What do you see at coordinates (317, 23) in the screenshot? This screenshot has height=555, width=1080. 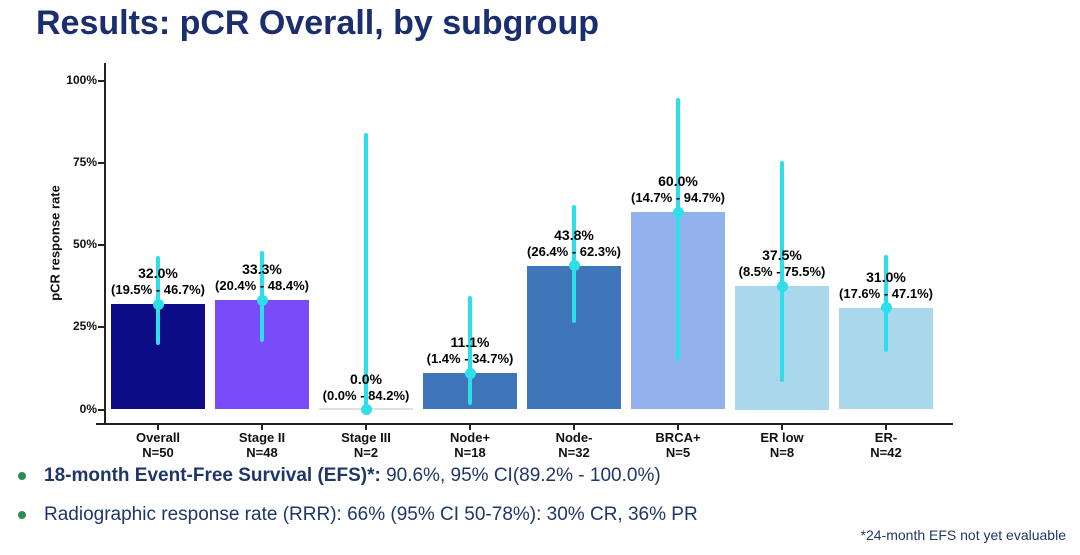 I see `page-title: Results: pCR Overall, by subgroup` at bounding box center [317, 23].